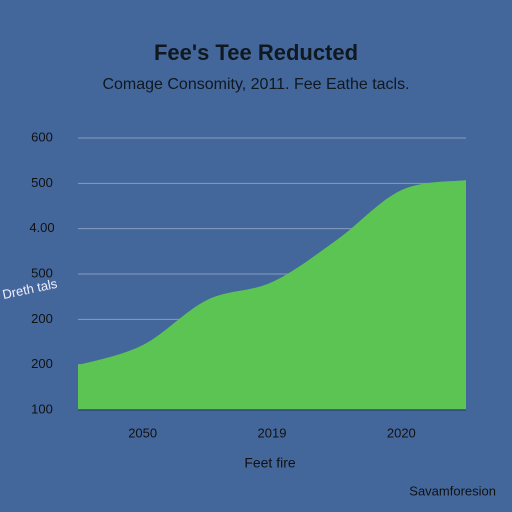  I want to click on y-tick-label: 4.00, so click(41, 227).